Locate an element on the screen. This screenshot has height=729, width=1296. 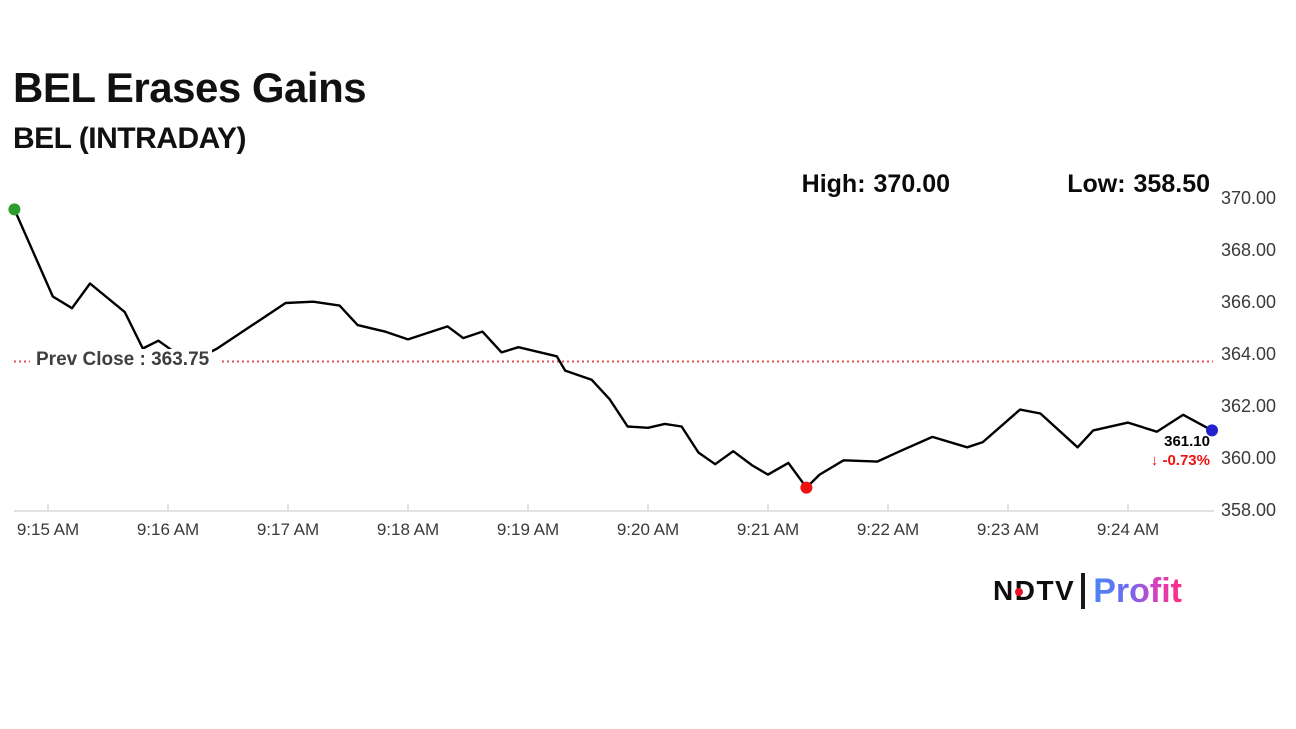
x-tick-label: 9:24 AM is located at coordinates (1128, 529).